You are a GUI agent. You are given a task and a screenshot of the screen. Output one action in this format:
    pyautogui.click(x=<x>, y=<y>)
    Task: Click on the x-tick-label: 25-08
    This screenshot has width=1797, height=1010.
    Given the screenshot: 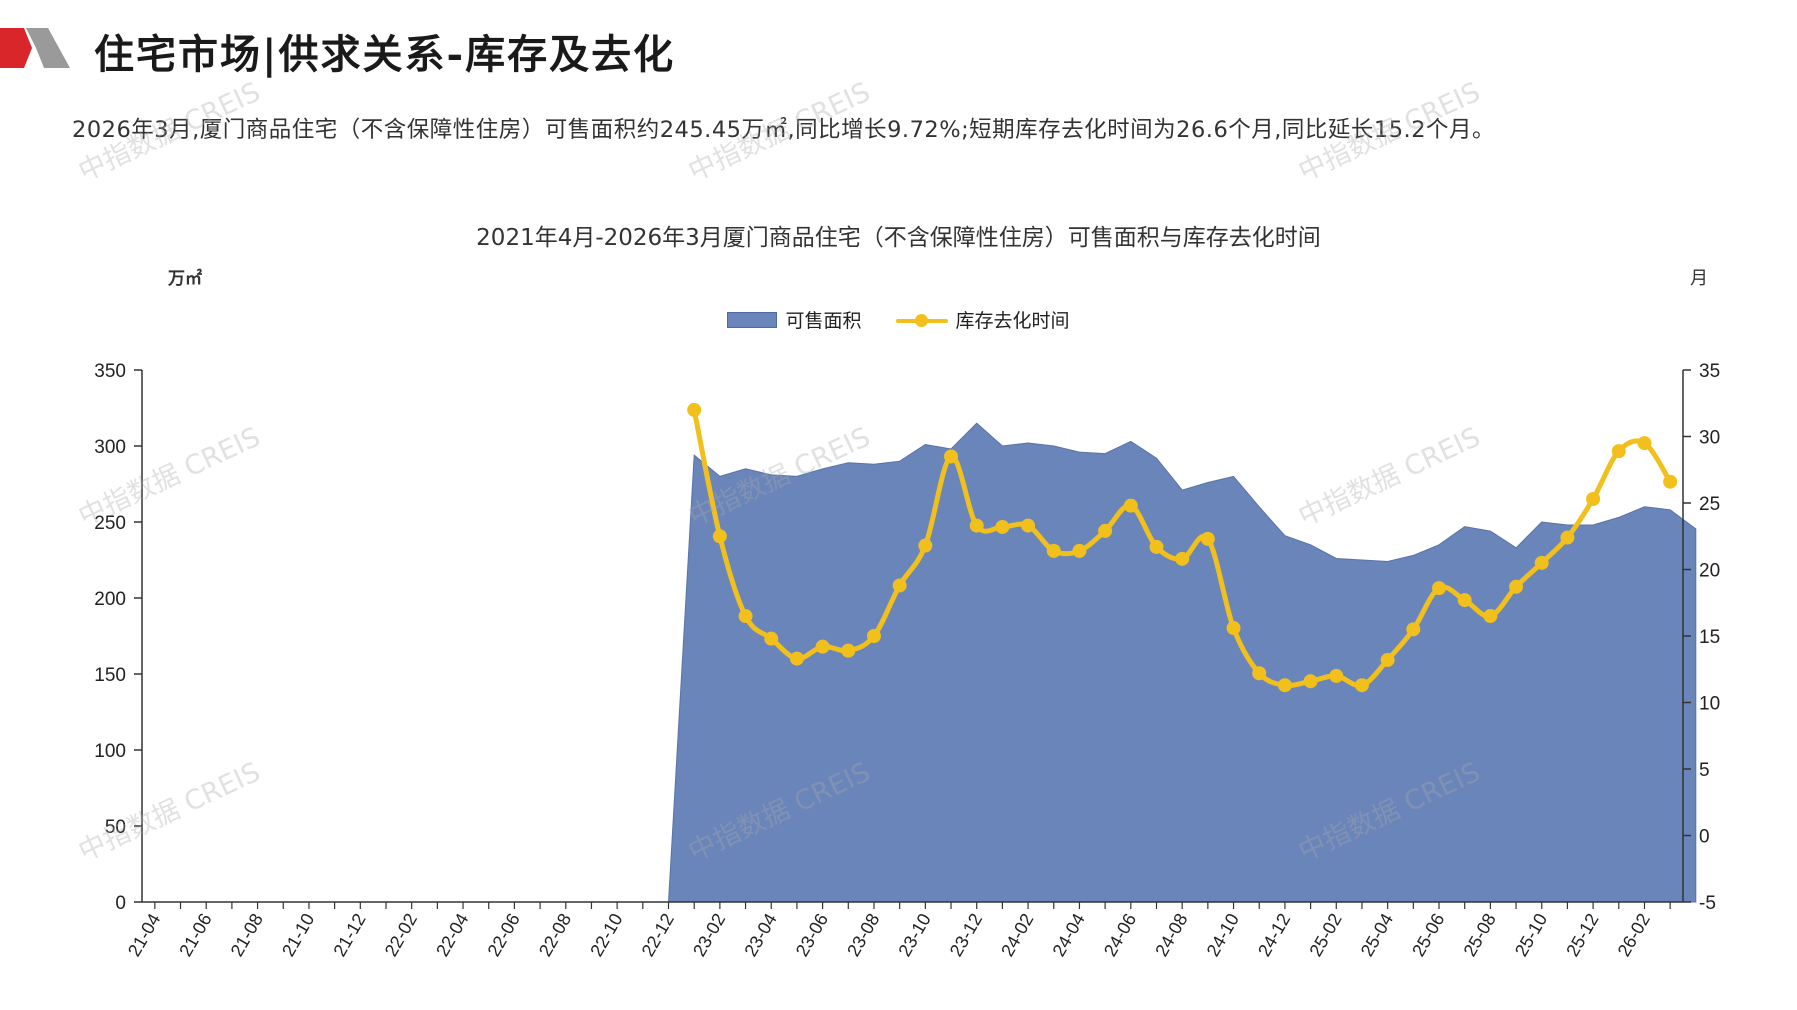 What is the action you would take?
    pyautogui.click(x=1479, y=935)
    